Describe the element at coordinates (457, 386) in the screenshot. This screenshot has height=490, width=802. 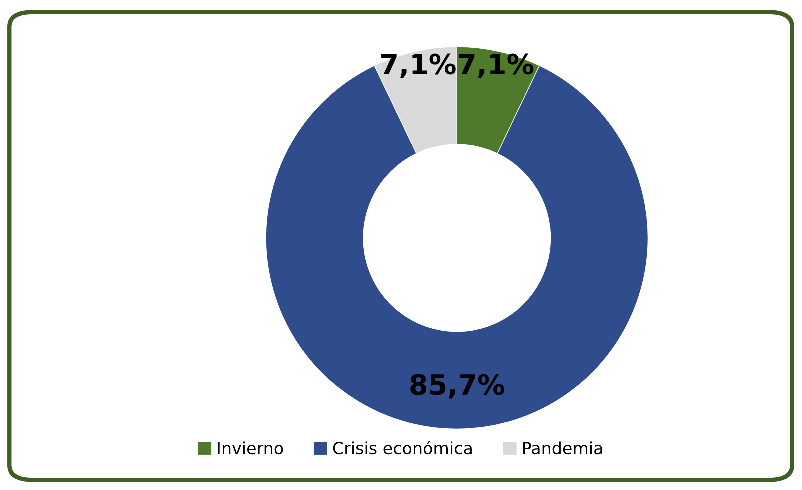
I see `data-label: 85,7%` at that location.